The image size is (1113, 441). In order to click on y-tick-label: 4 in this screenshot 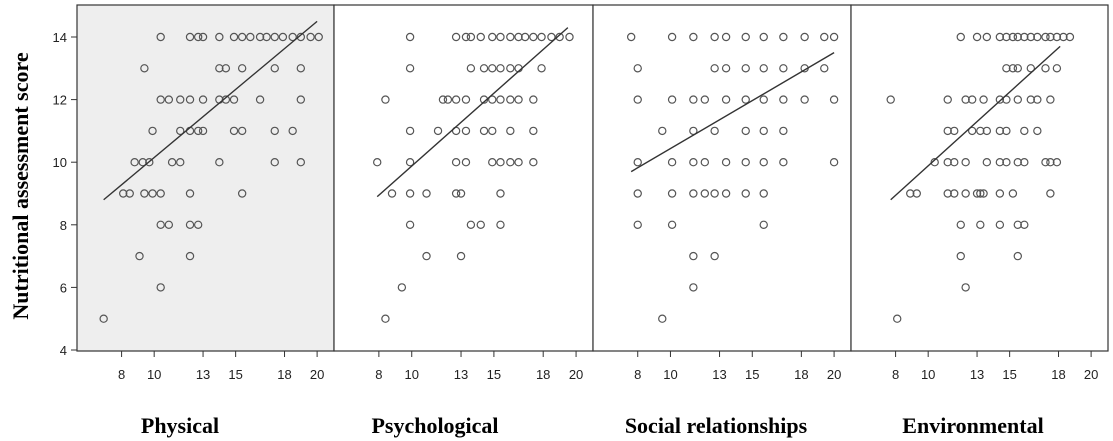, I will do `click(63, 350)`.